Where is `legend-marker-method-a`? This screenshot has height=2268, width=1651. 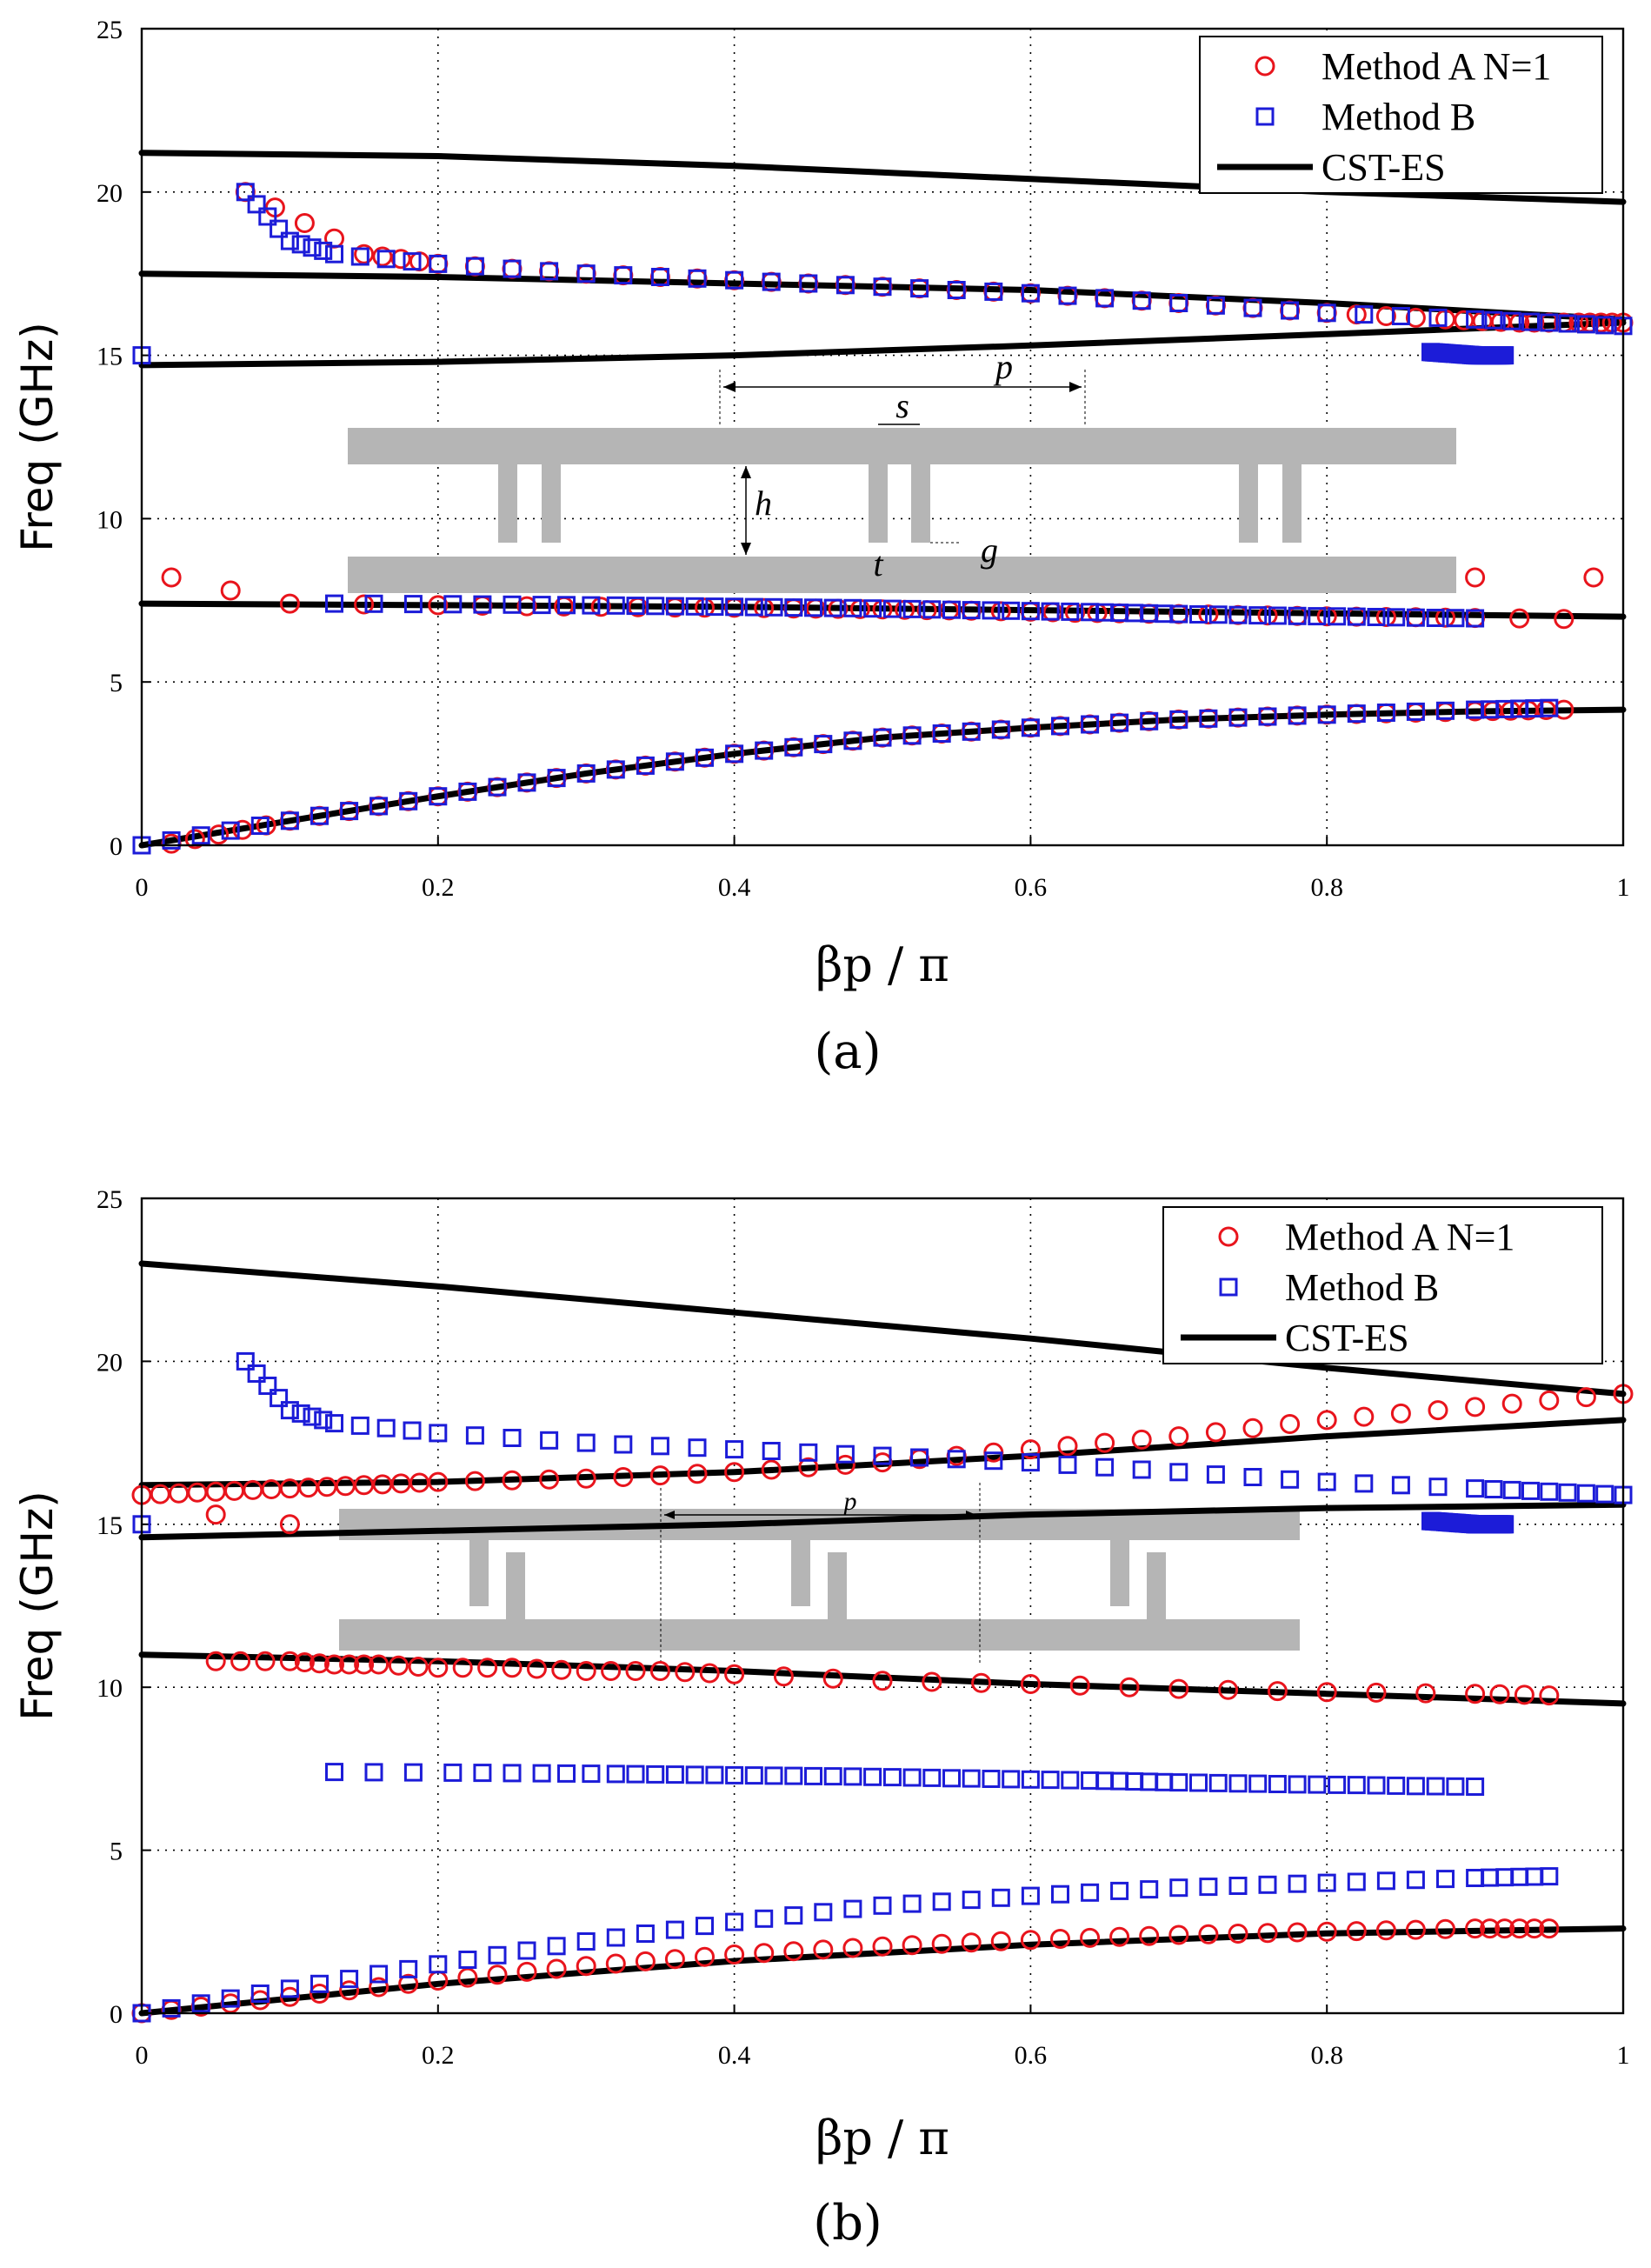
legend-marker-method-a is located at coordinates (1228, 1236).